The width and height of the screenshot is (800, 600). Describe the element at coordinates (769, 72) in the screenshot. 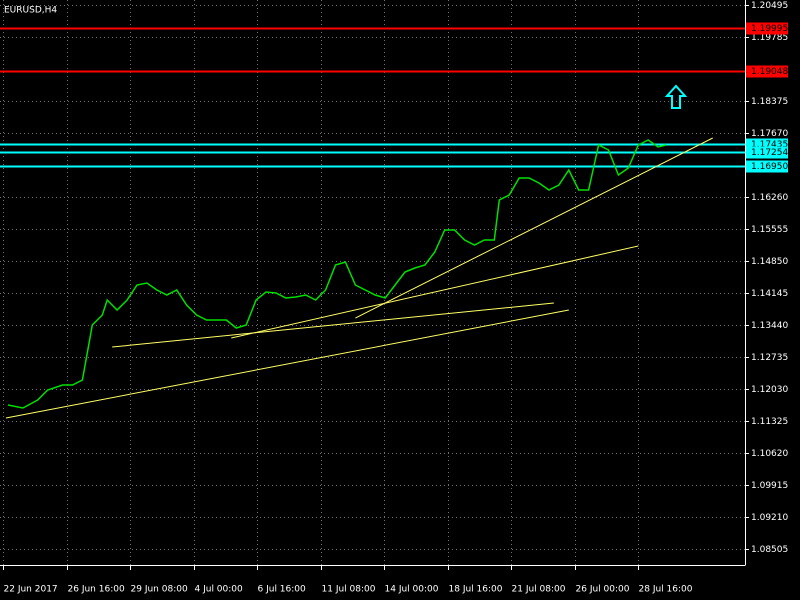

I see `price-level-label: 1.19048` at that location.